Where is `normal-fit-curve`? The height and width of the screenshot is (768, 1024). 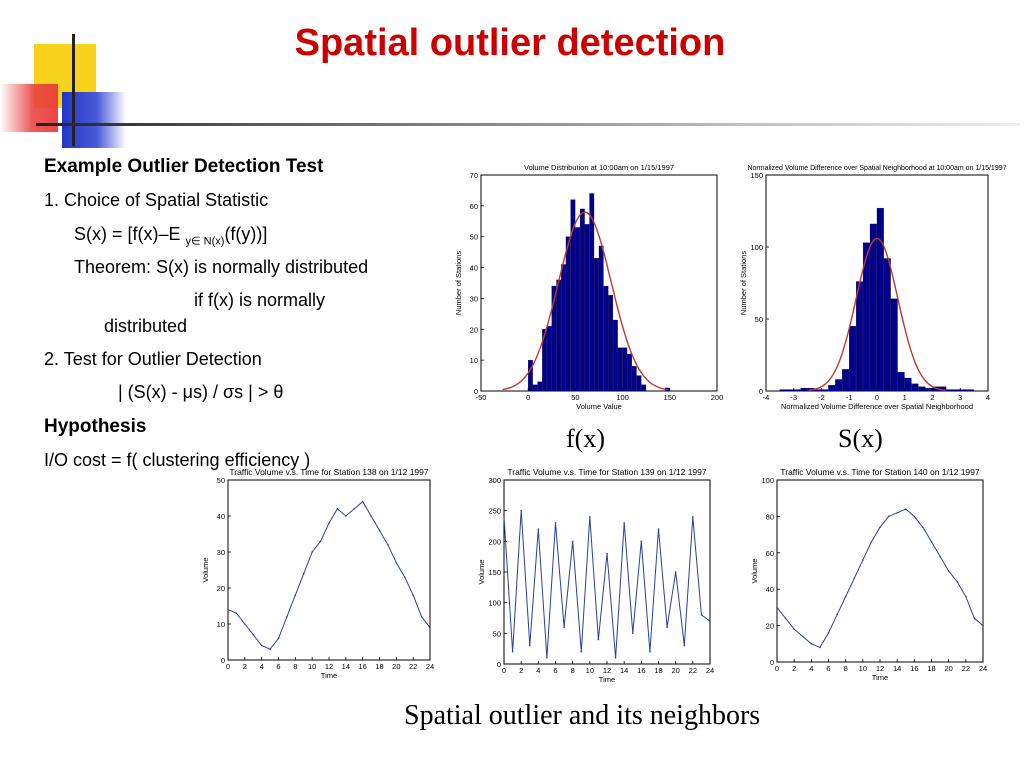 normal-fit-curve is located at coordinates (877, 314).